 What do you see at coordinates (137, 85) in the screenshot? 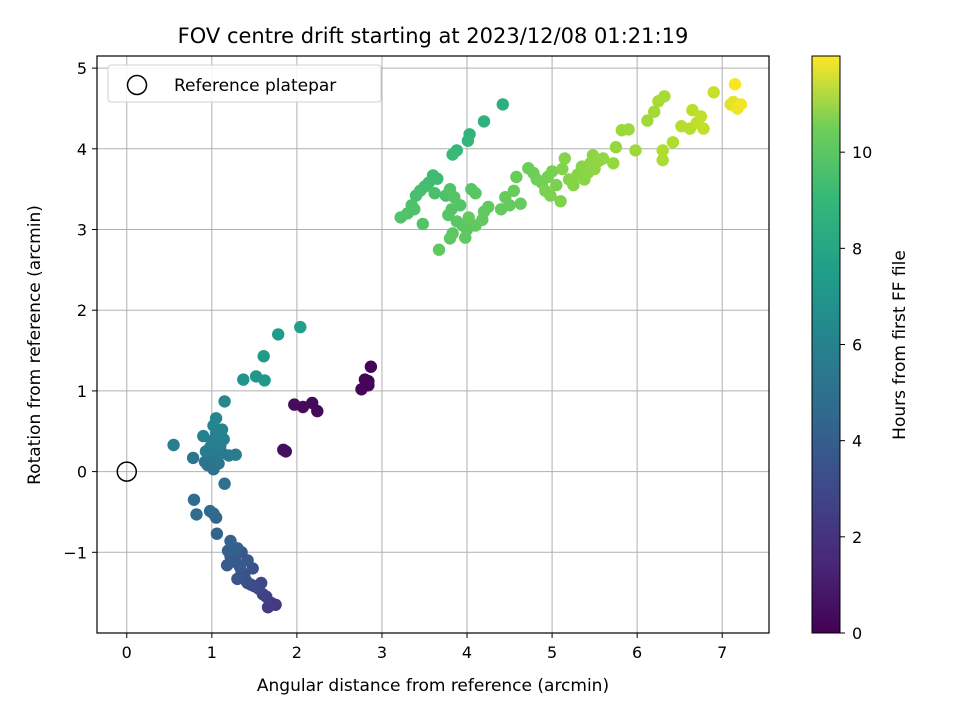
I see `legend-marker` at bounding box center [137, 85].